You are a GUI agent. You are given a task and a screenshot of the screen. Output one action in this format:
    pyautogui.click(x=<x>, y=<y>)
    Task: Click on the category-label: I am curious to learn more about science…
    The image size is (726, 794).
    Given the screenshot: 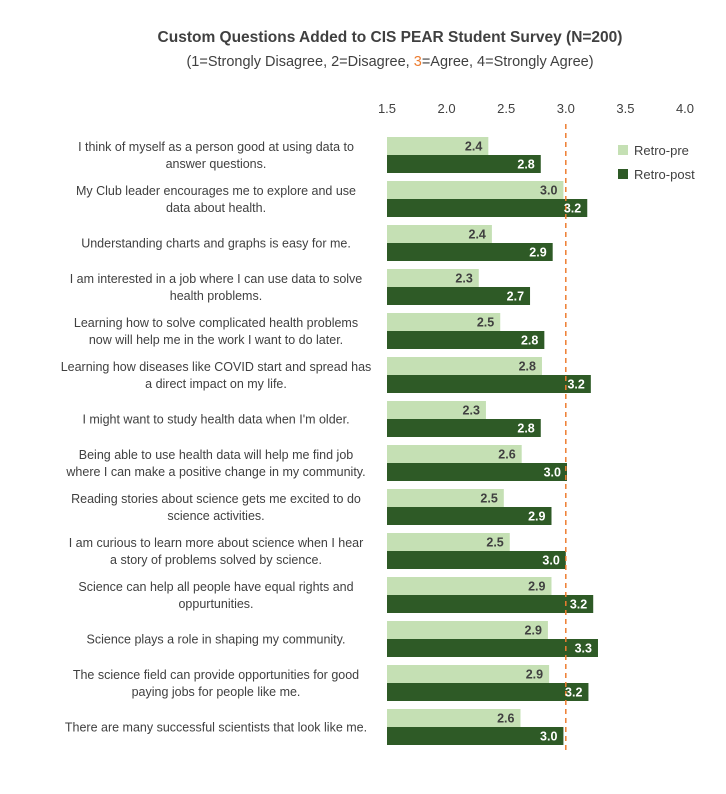 What is the action you would take?
    pyautogui.click(x=216, y=551)
    